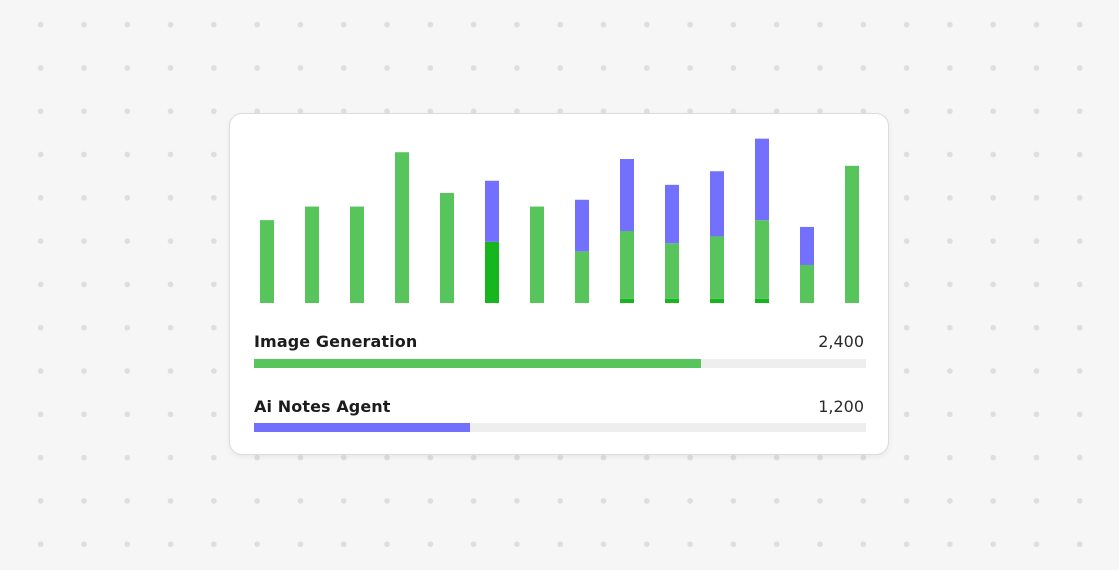  What do you see at coordinates (841, 406) in the screenshot?
I see `metric-value-ai-notes-agent: 1,200` at bounding box center [841, 406].